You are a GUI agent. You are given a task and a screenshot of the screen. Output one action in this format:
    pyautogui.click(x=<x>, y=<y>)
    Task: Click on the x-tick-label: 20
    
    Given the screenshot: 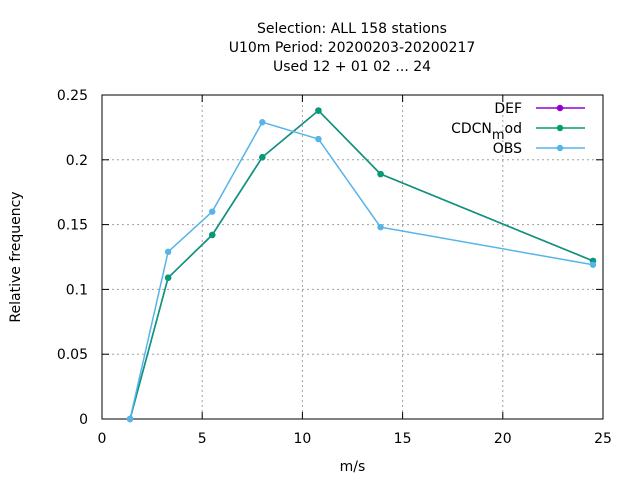 What is the action you would take?
    pyautogui.click(x=503, y=439)
    